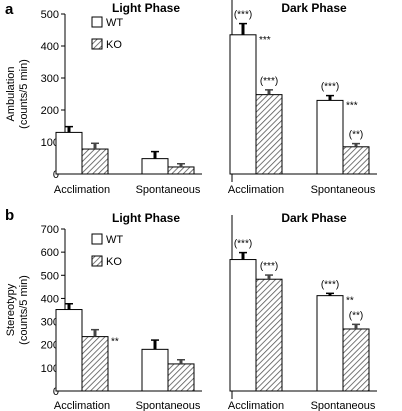 Image resolution: width=402 pixels, height=411 pixels. I want to click on y-axis-label: Stereotypy(counts/5 min), so click(17, 310).